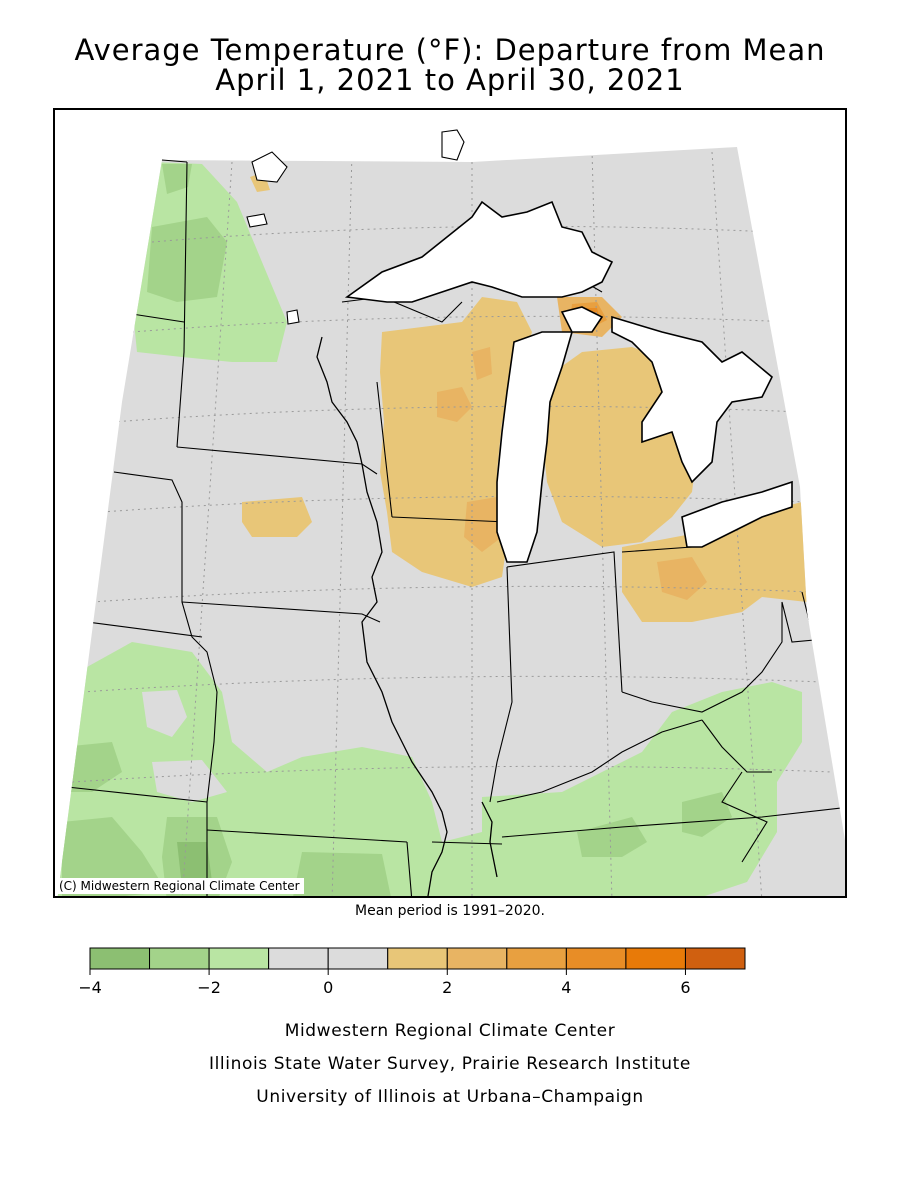 The width and height of the screenshot is (900, 1200). What do you see at coordinates (91, 987) in the screenshot?
I see `legend-tick-label: −4` at bounding box center [91, 987].